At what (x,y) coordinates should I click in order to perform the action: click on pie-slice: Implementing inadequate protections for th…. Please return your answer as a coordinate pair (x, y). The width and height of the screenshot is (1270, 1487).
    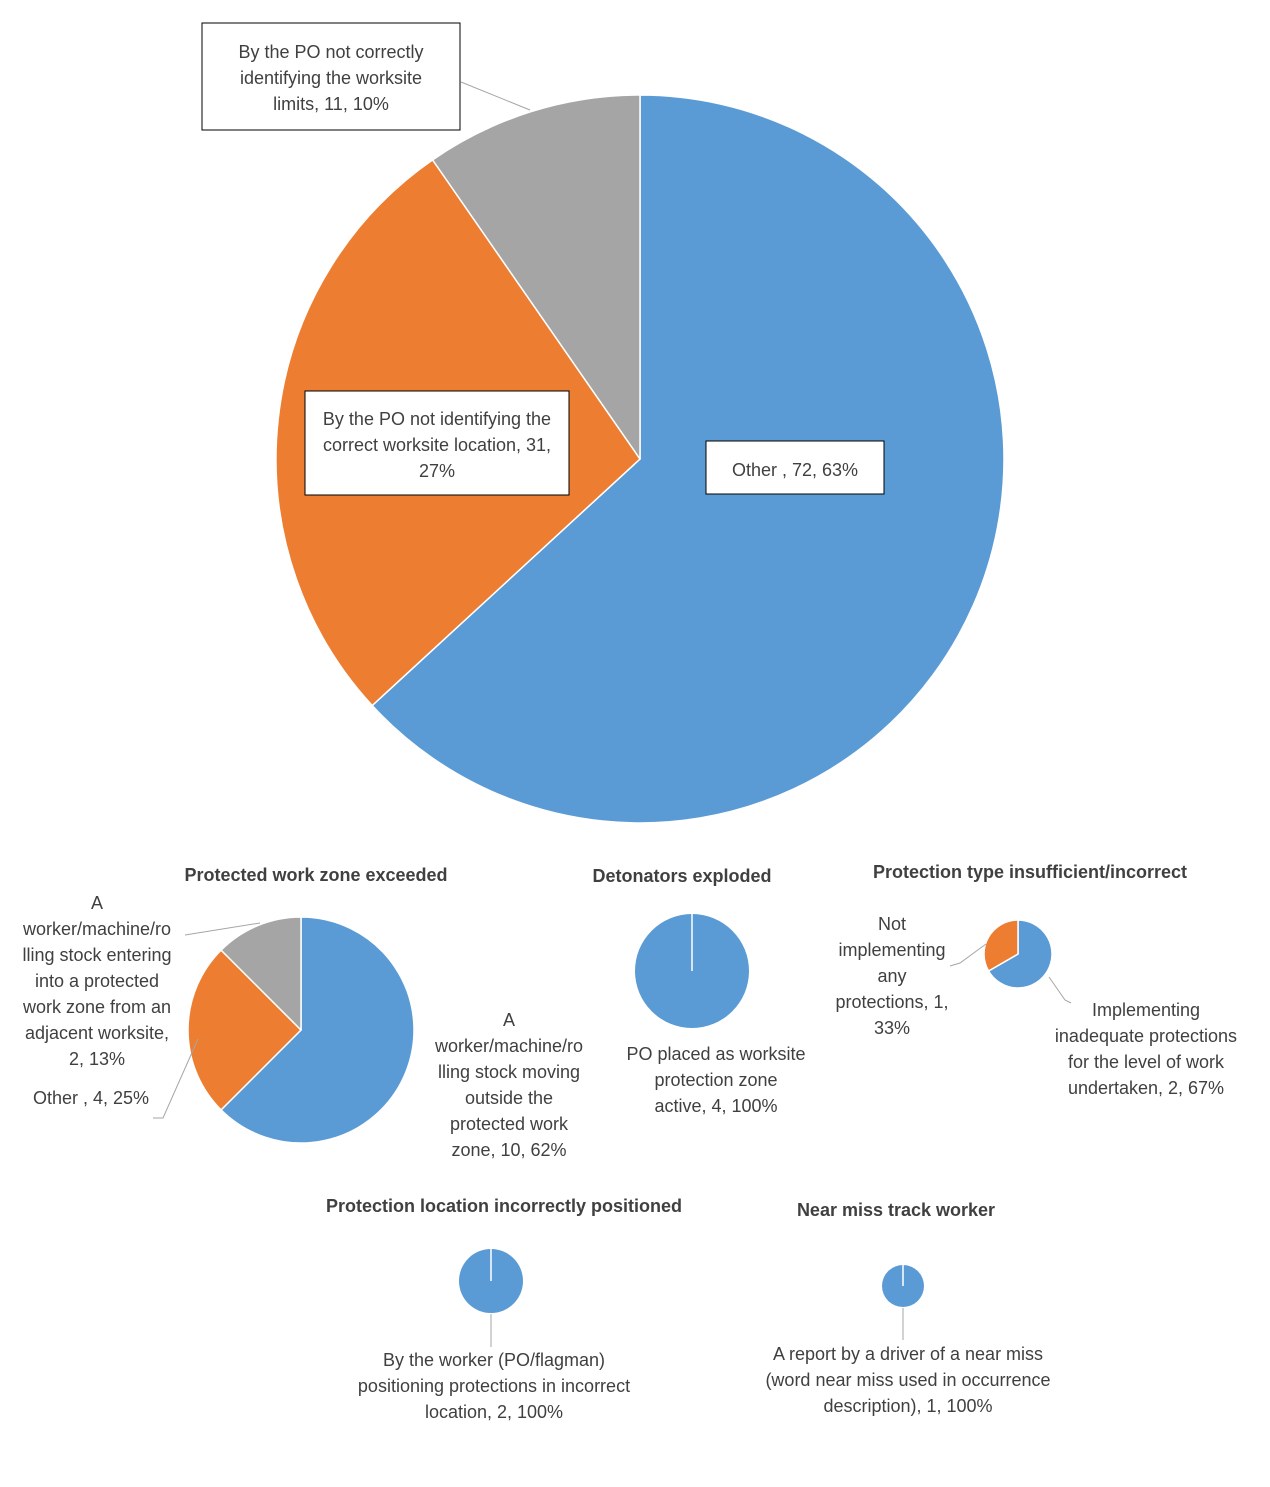
    Looking at the image, I should click on (1112, 1008).